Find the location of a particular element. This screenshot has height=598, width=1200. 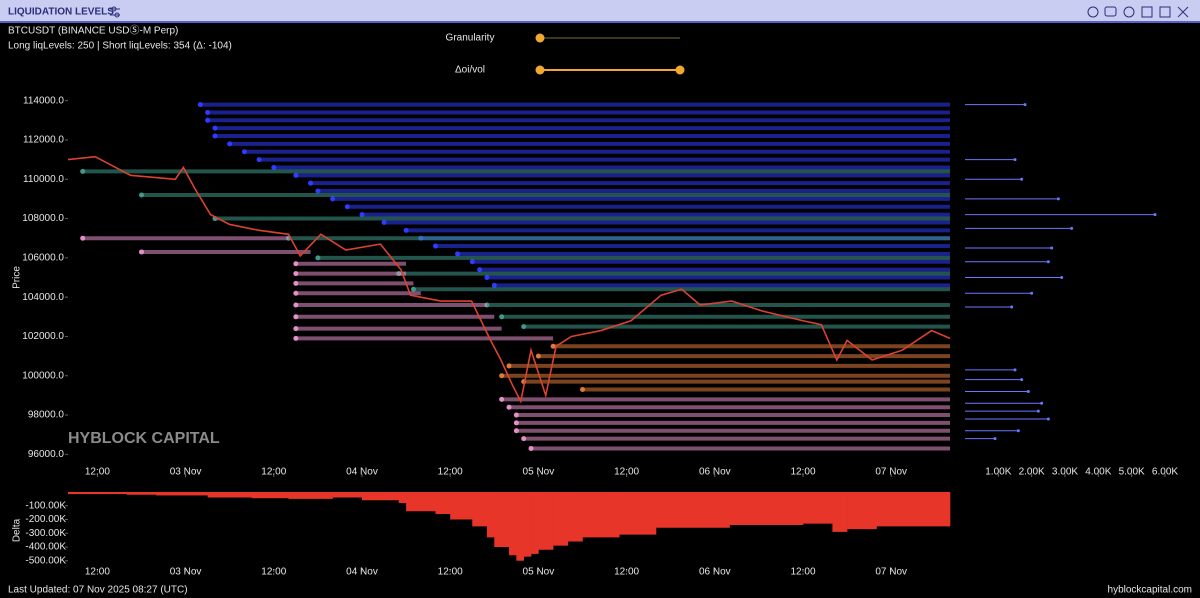

maximize-icon is located at coordinates (1165, 12).